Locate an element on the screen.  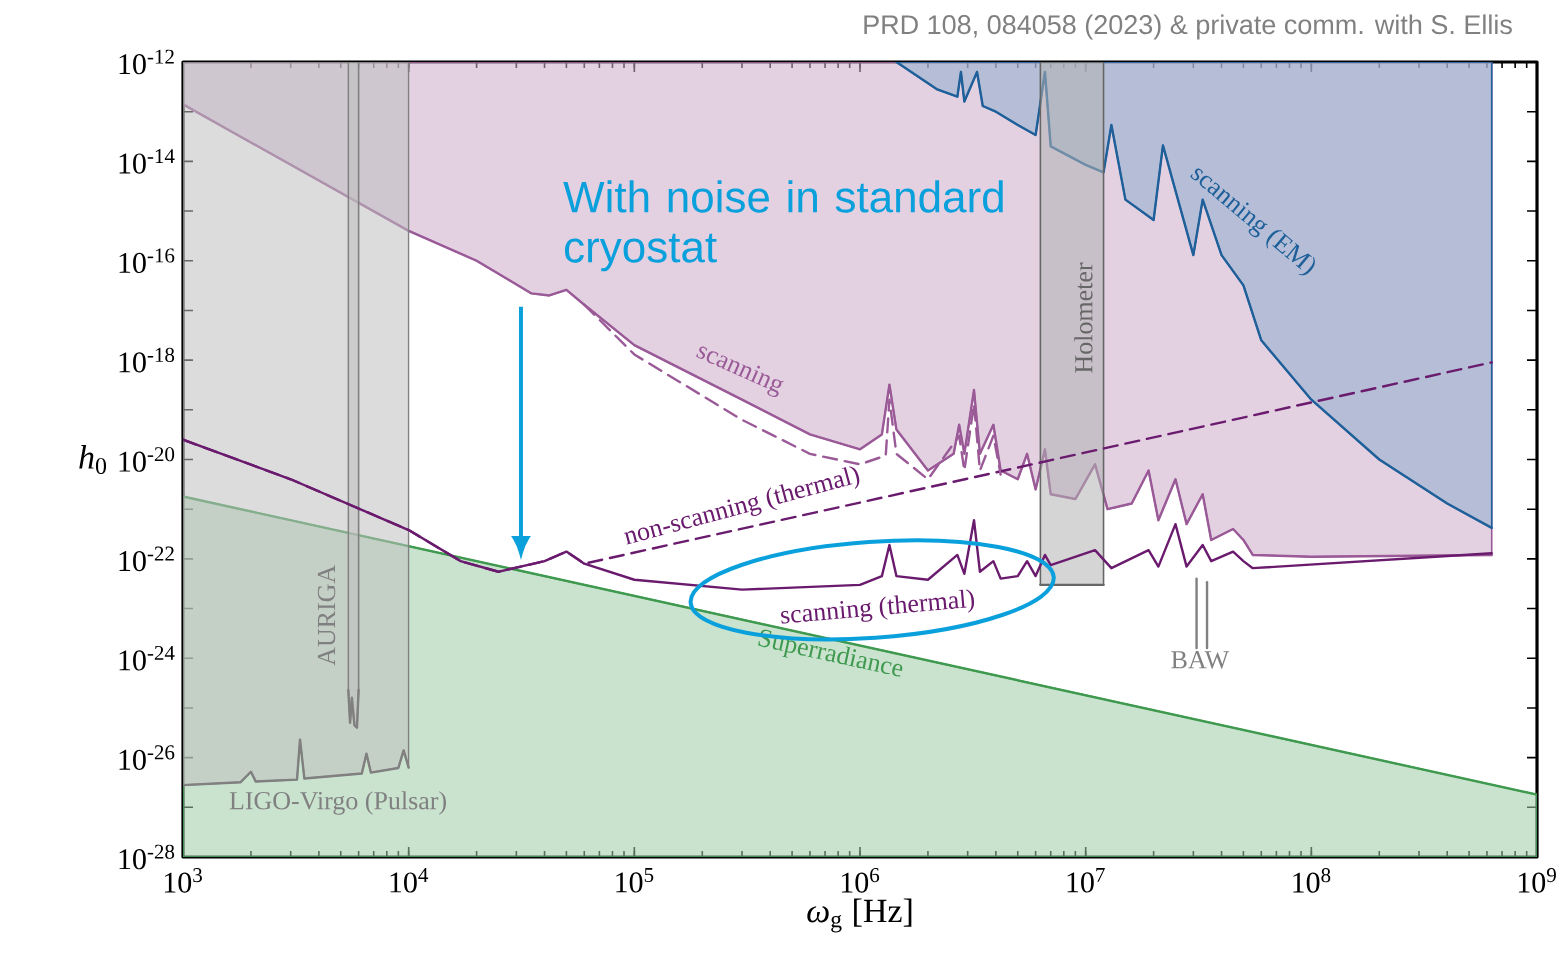
y-tick-label: 10$^{-22}$ is located at coordinates (146, 559).